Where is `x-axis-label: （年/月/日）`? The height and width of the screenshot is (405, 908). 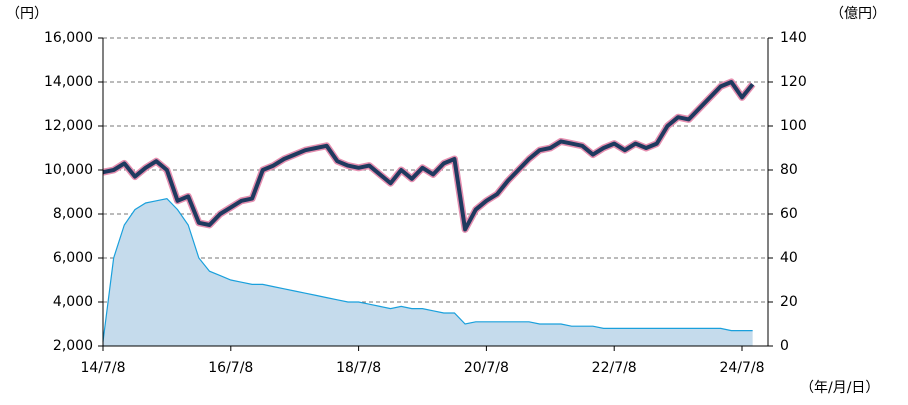
x-axis-label: （年/月/日） is located at coordinates (839, 388).